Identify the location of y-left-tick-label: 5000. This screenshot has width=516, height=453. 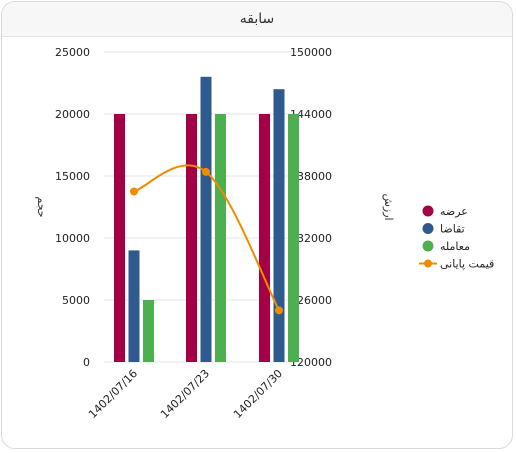
(76, 300).